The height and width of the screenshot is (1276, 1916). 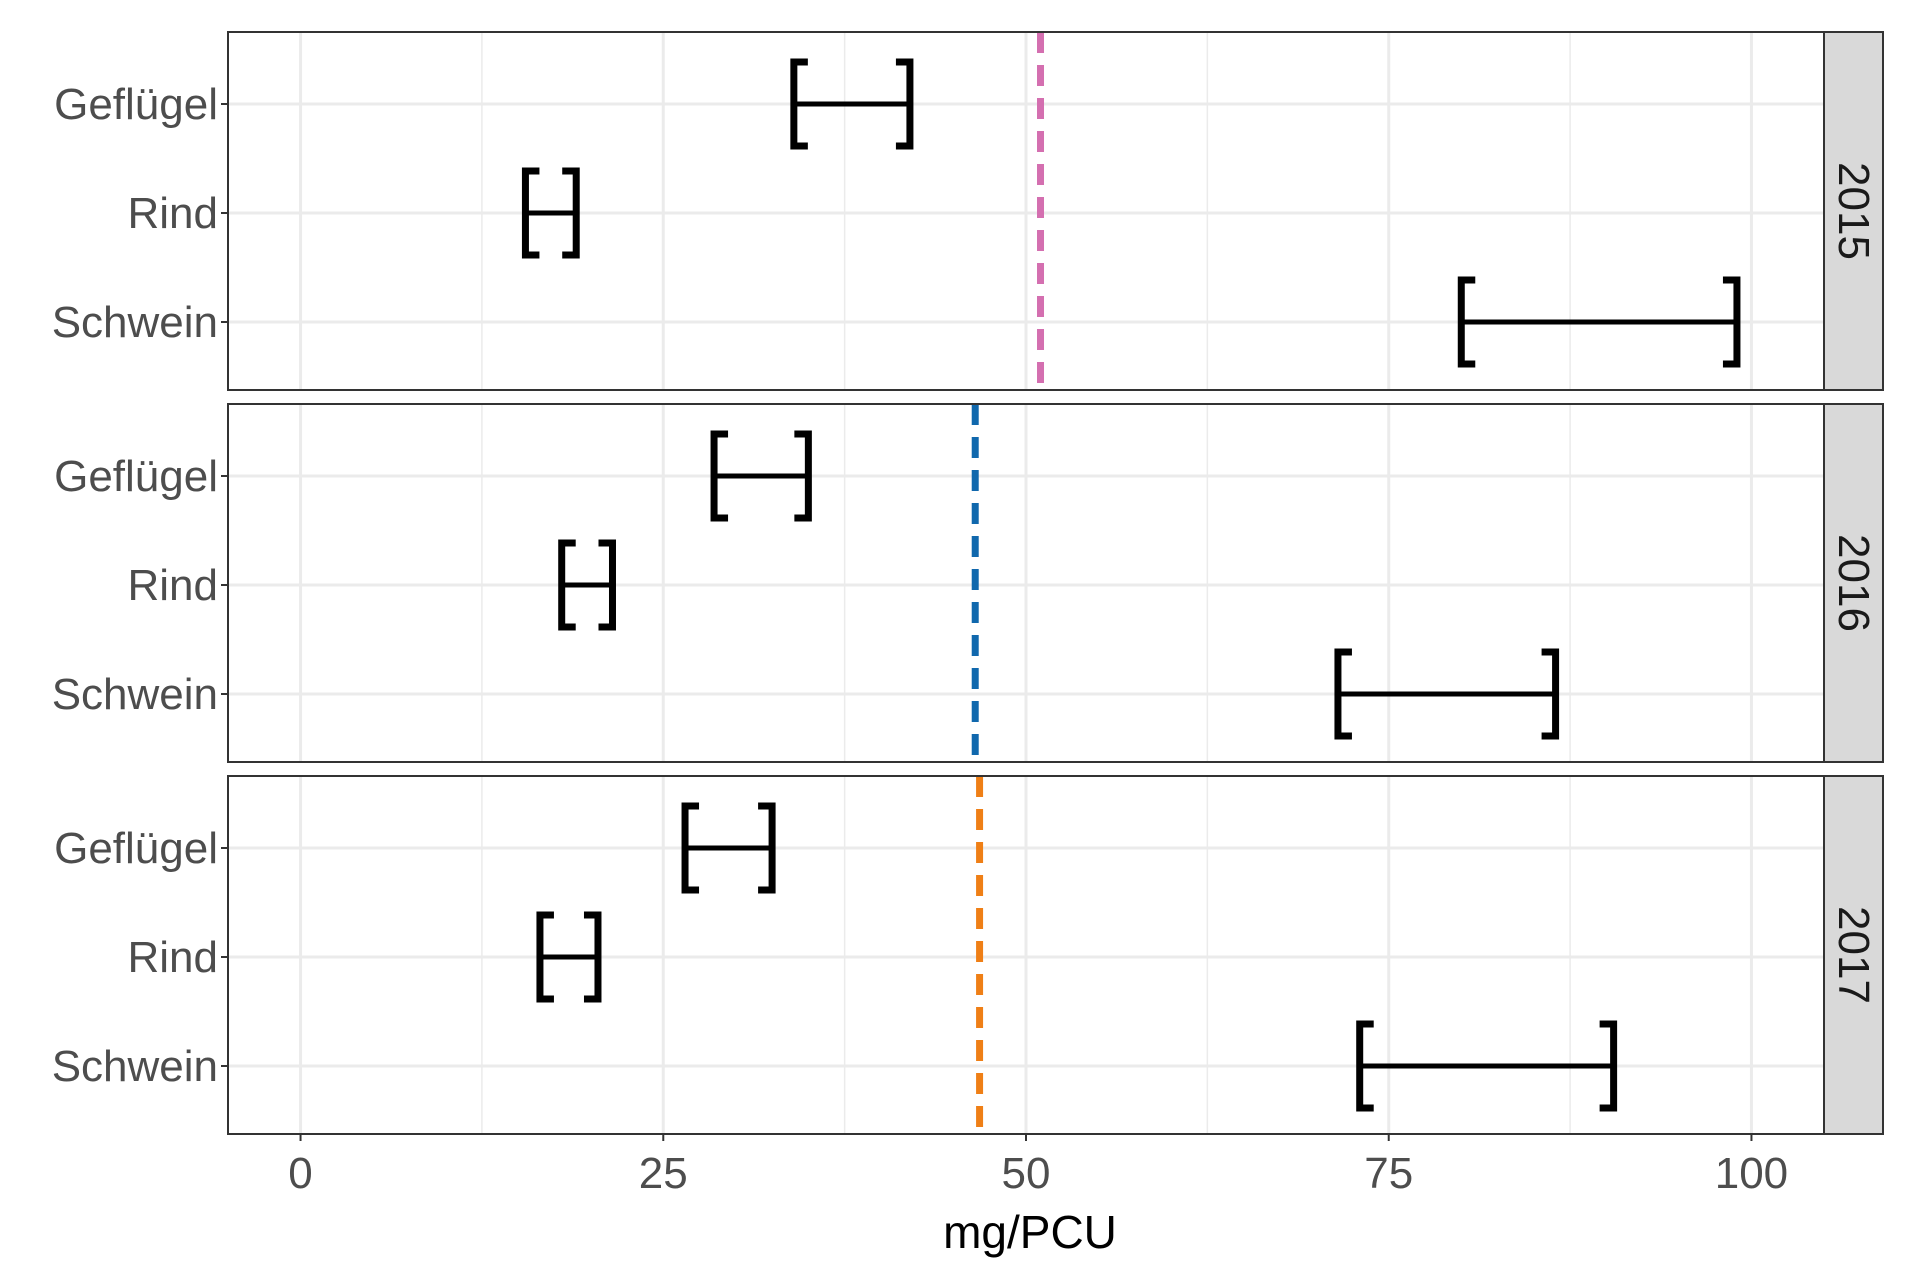 I want to click on facet-strip-label: 2015, so click(x=1853, y=211).